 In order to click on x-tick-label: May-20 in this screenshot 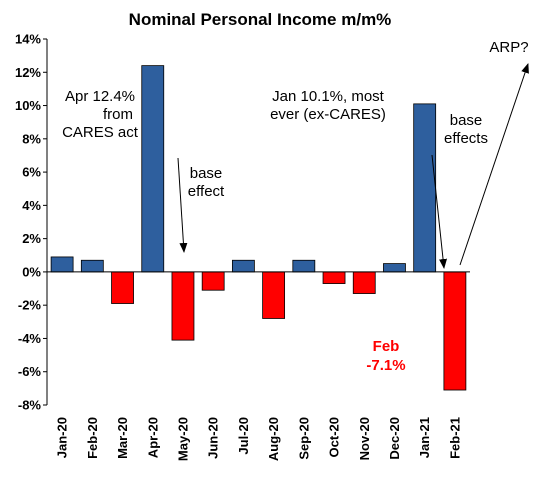, I will do `click(182, 439)`.